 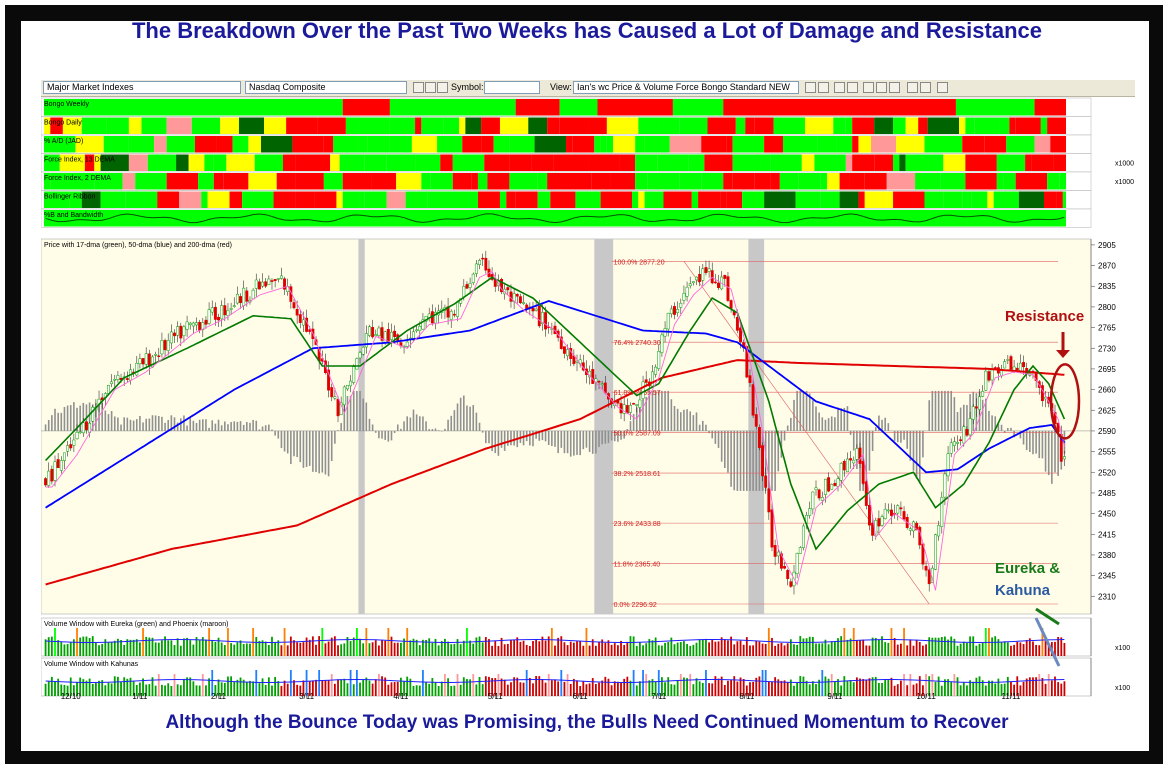 I want to click on zoom-in-icon, so click(x=881, y=87).